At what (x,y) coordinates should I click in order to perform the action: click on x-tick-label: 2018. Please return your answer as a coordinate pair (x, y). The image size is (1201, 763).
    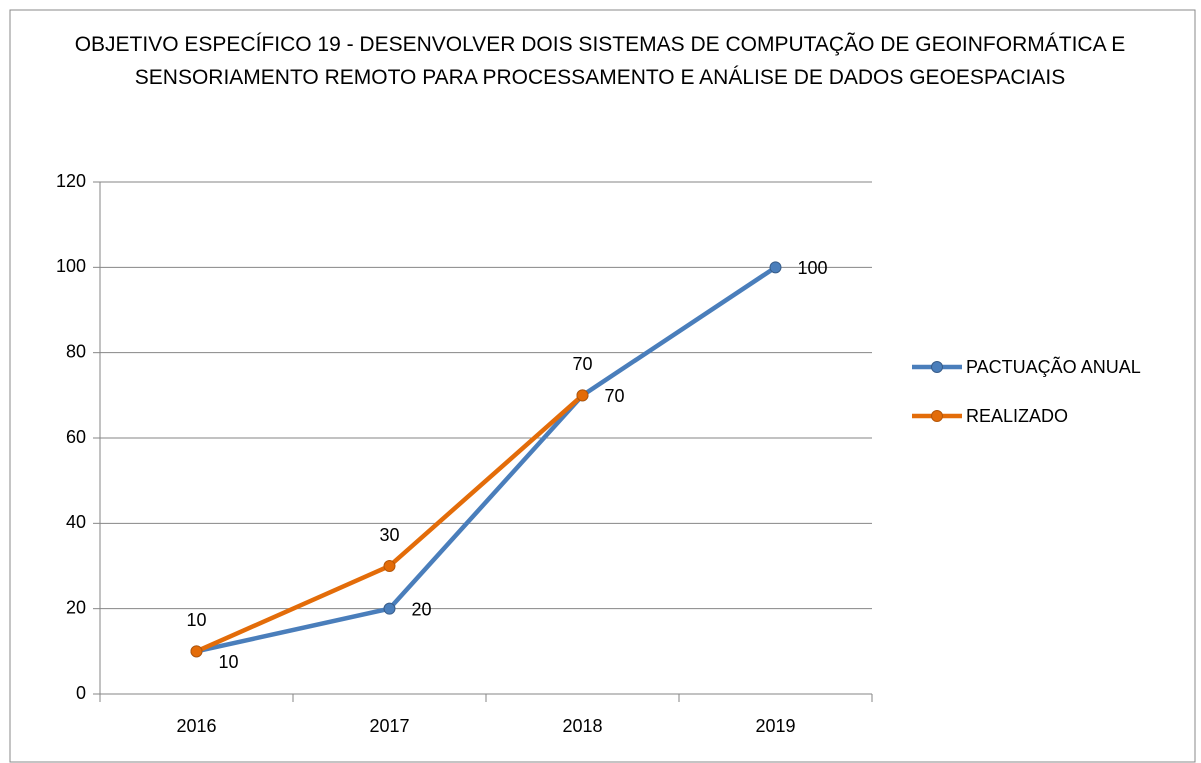
    Looking at the image, I should click on (582, 726).